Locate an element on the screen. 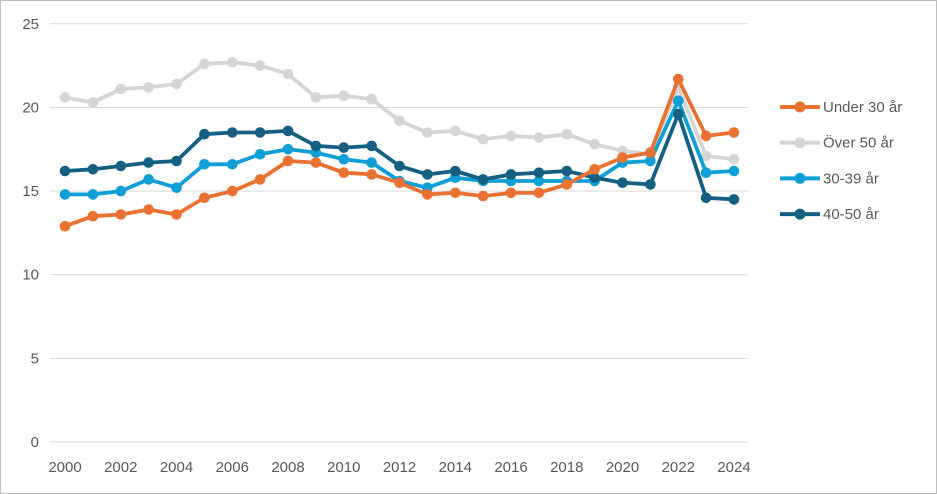  data-point-under-30-r-2014 is located at coordinates (455, 193).